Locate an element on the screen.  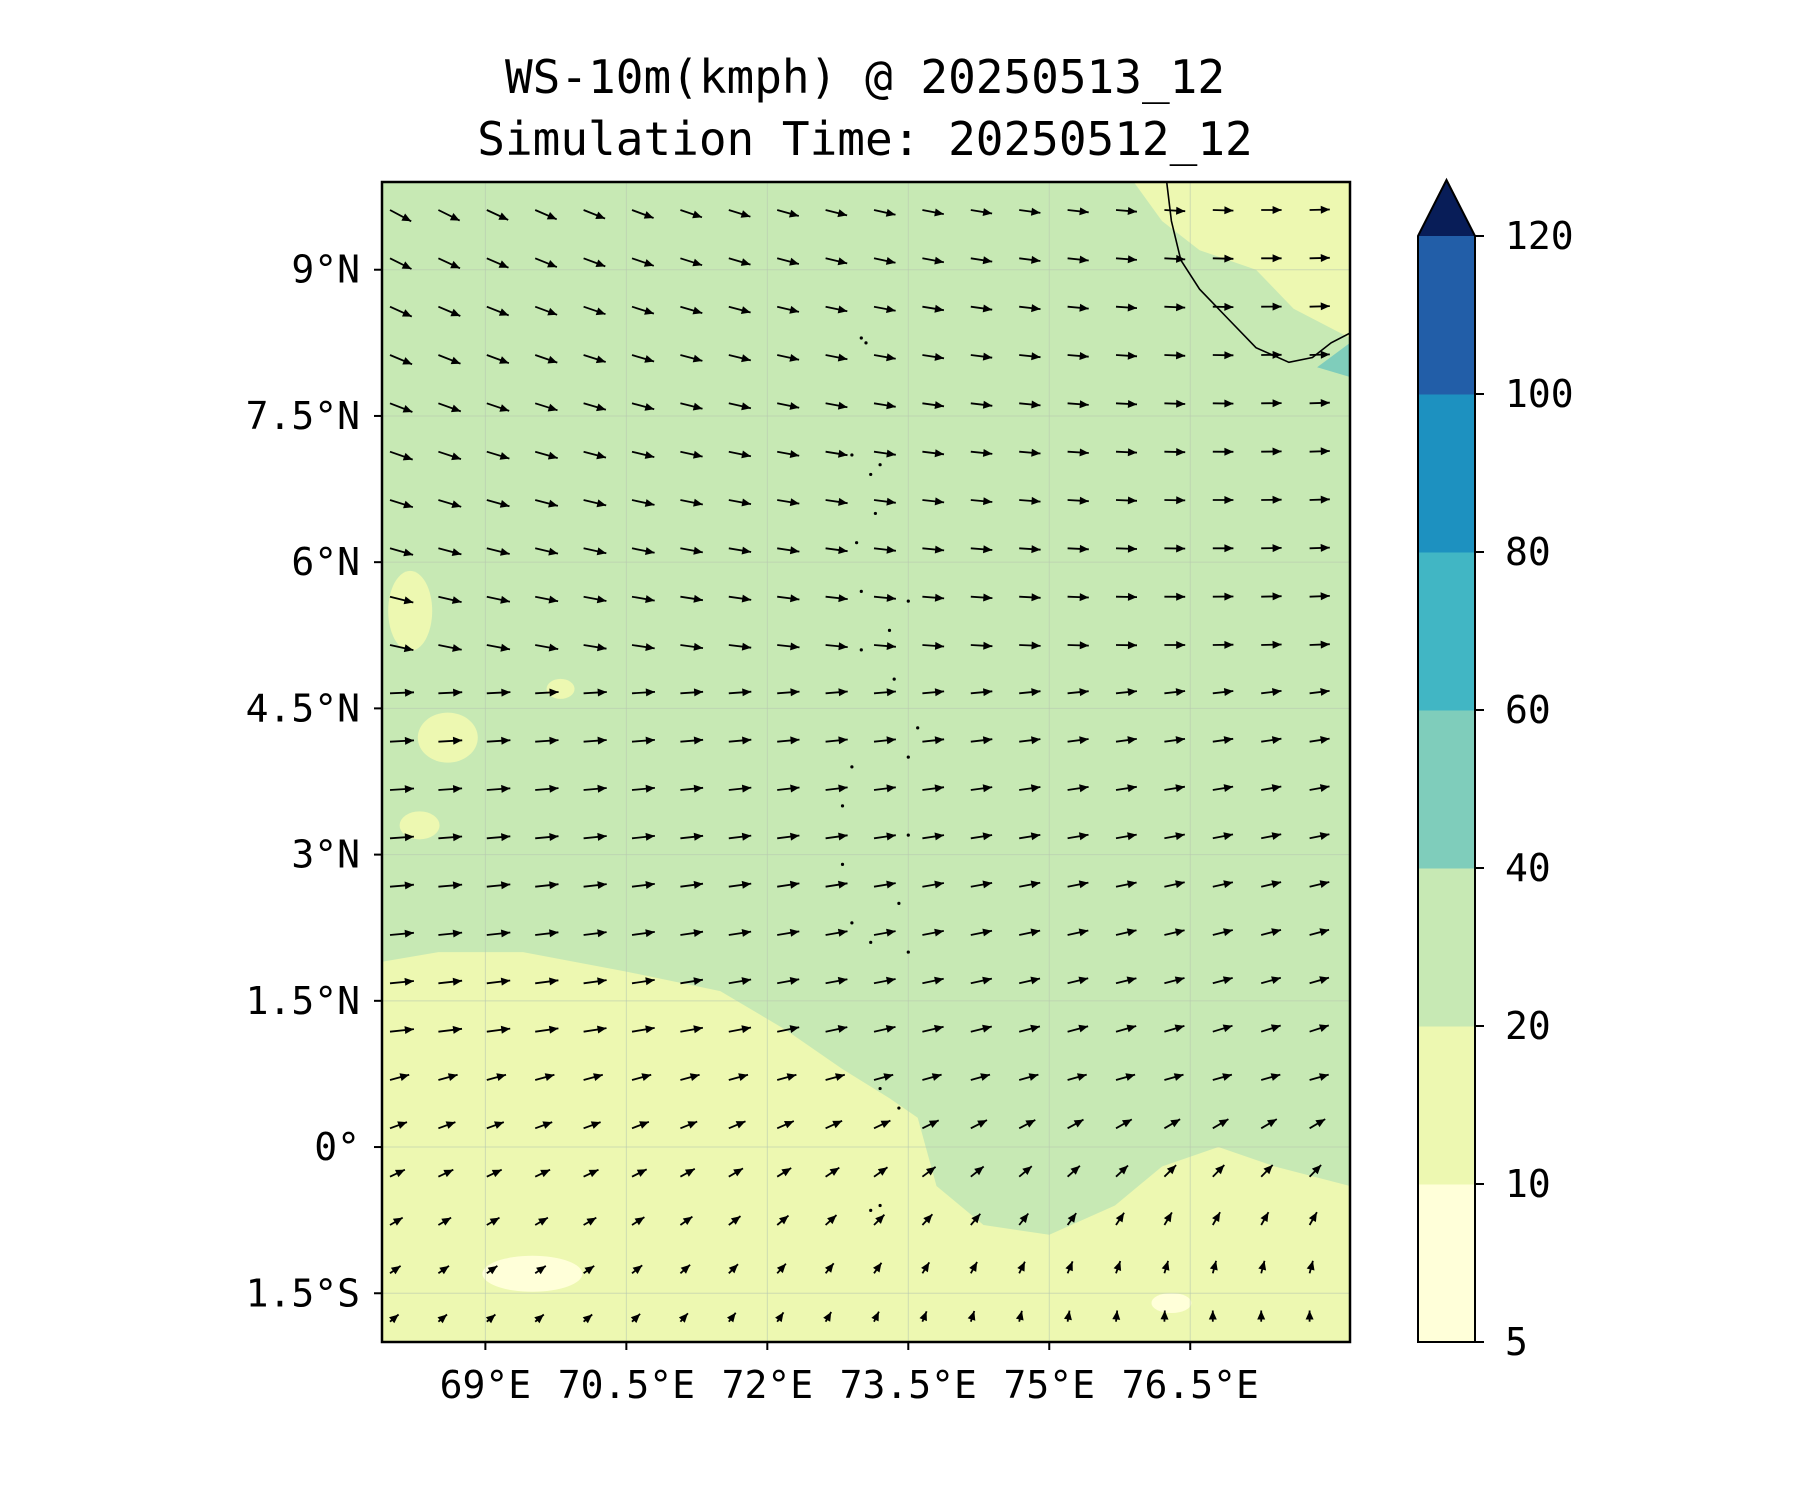
colorbar-tick-label: 20 is located at coordinates (1528, 1026).